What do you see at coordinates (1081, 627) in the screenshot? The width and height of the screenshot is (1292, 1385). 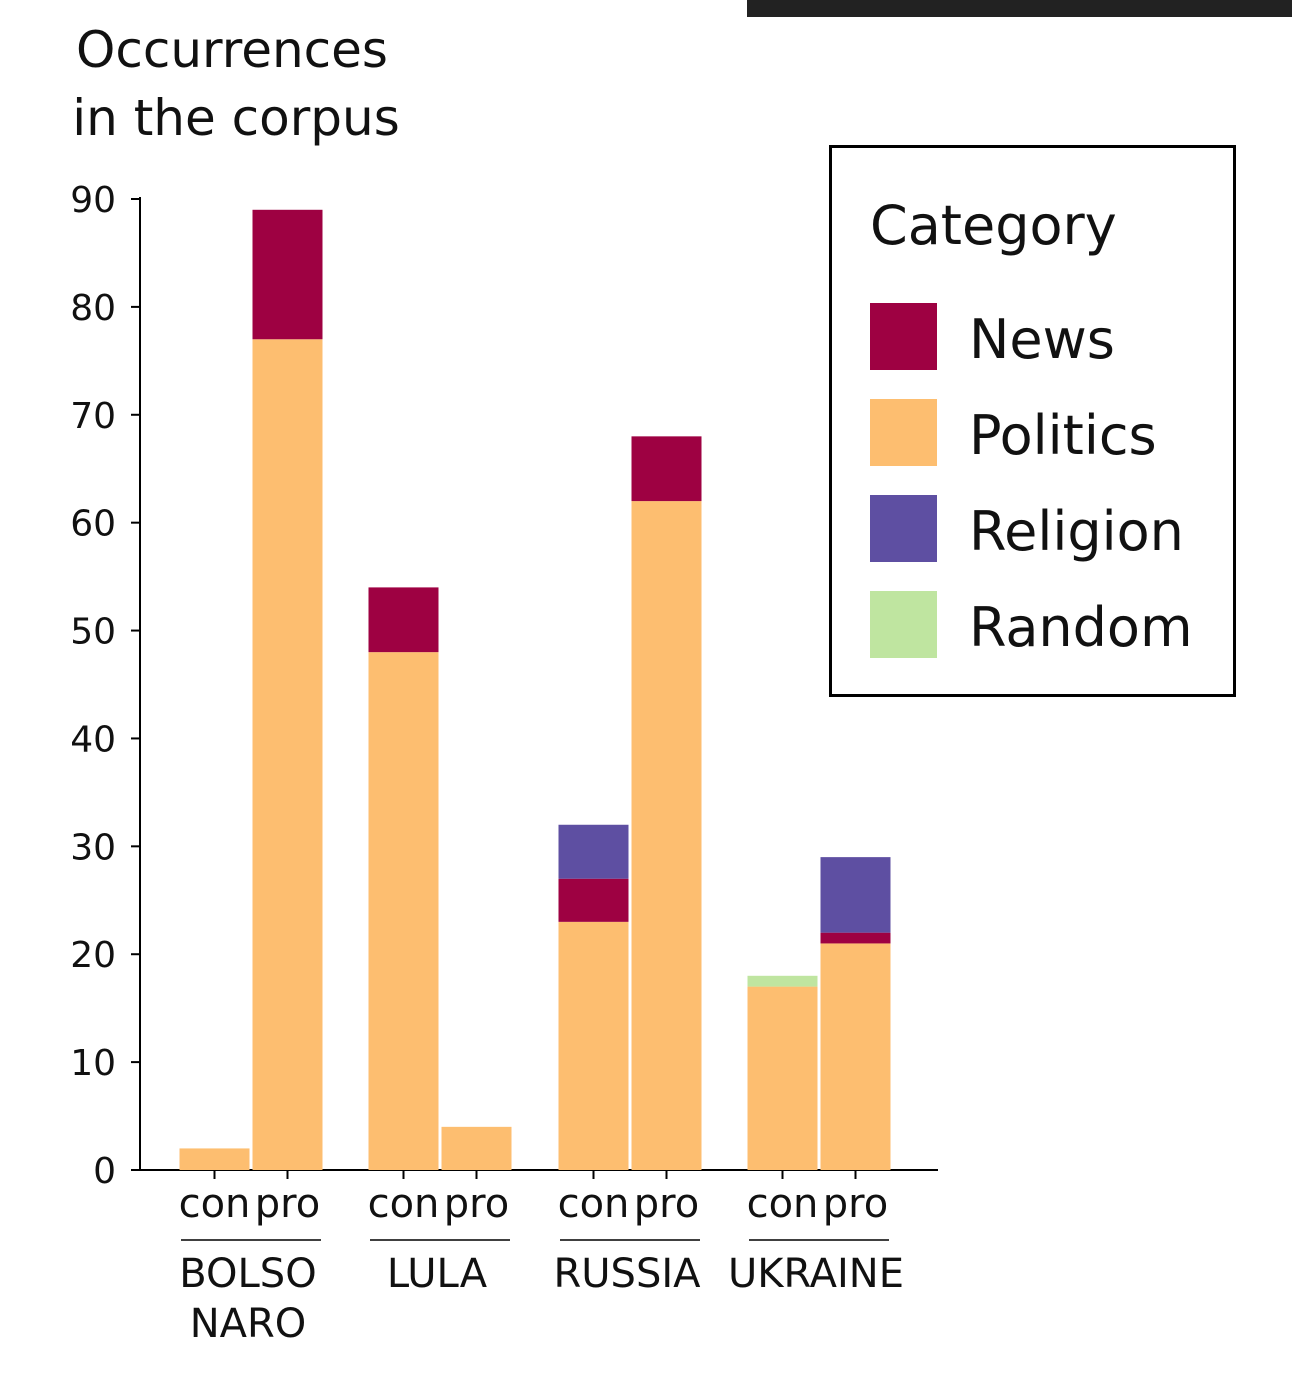 I see `legend-label-random: Random` at bounding box center [1081, 627].